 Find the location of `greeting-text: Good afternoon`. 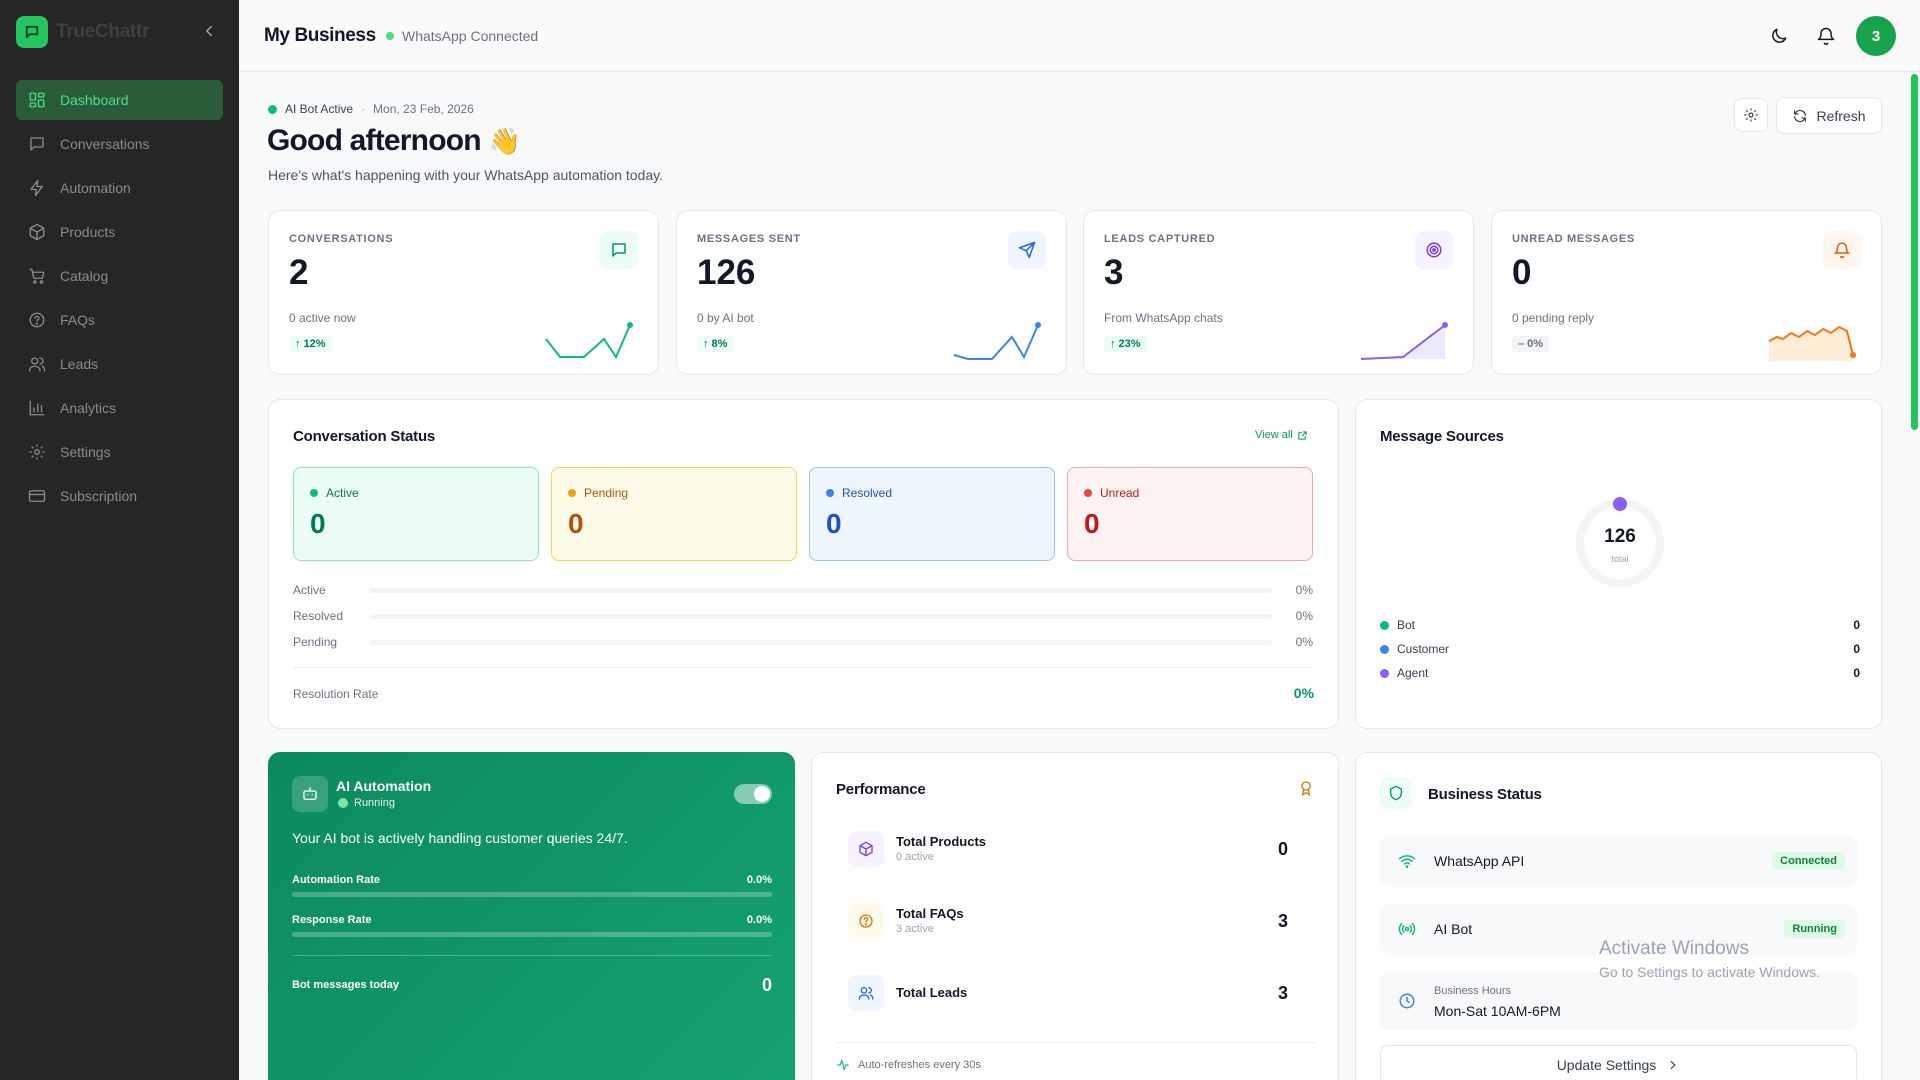

greeting-text: Good afternoon is located at coordinates (374, 140).